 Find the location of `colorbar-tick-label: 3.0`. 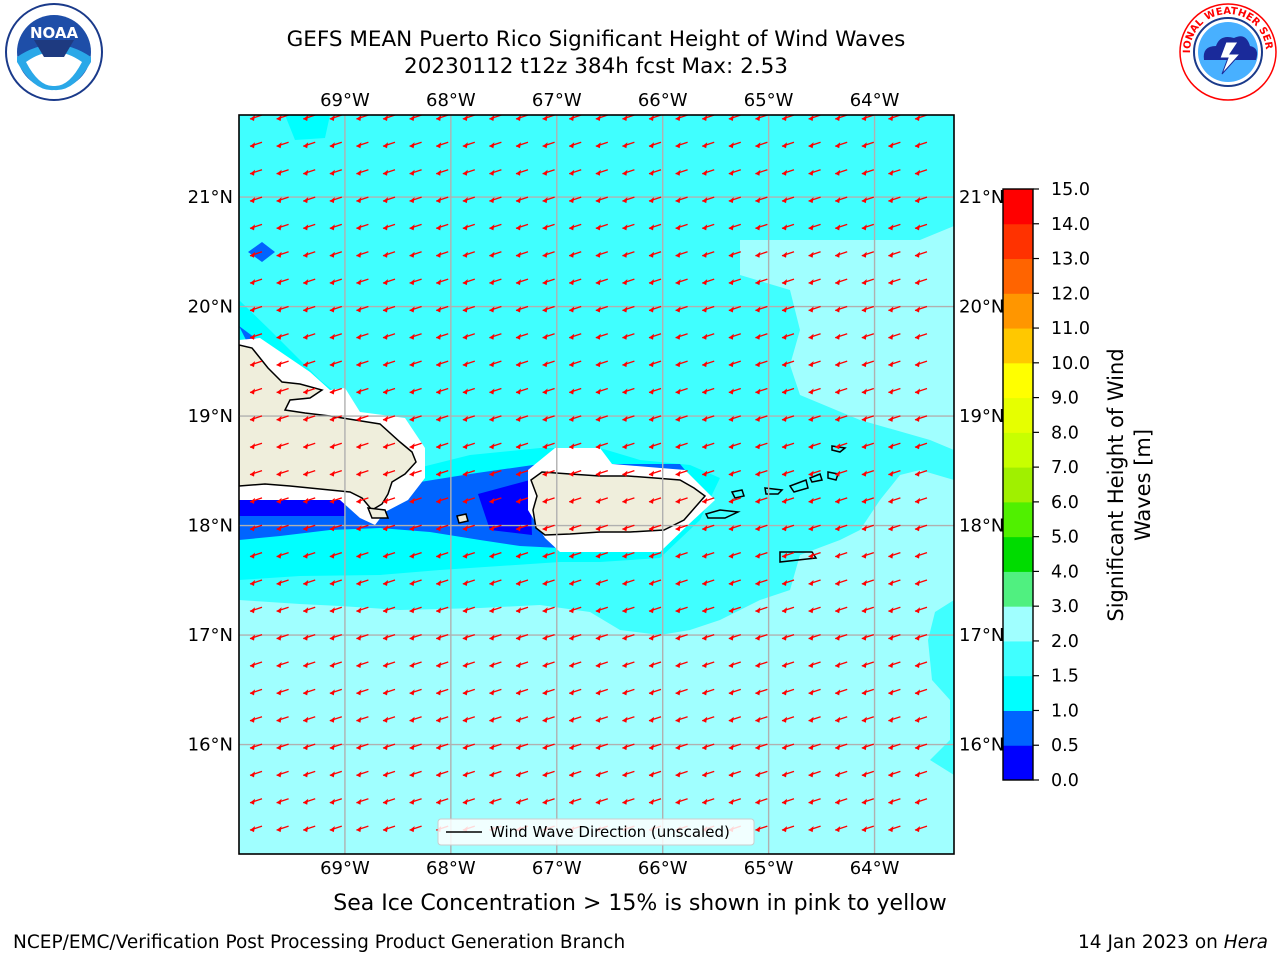

colorbar-tick-label: 3.0 is located at coordinates (1065, 607).